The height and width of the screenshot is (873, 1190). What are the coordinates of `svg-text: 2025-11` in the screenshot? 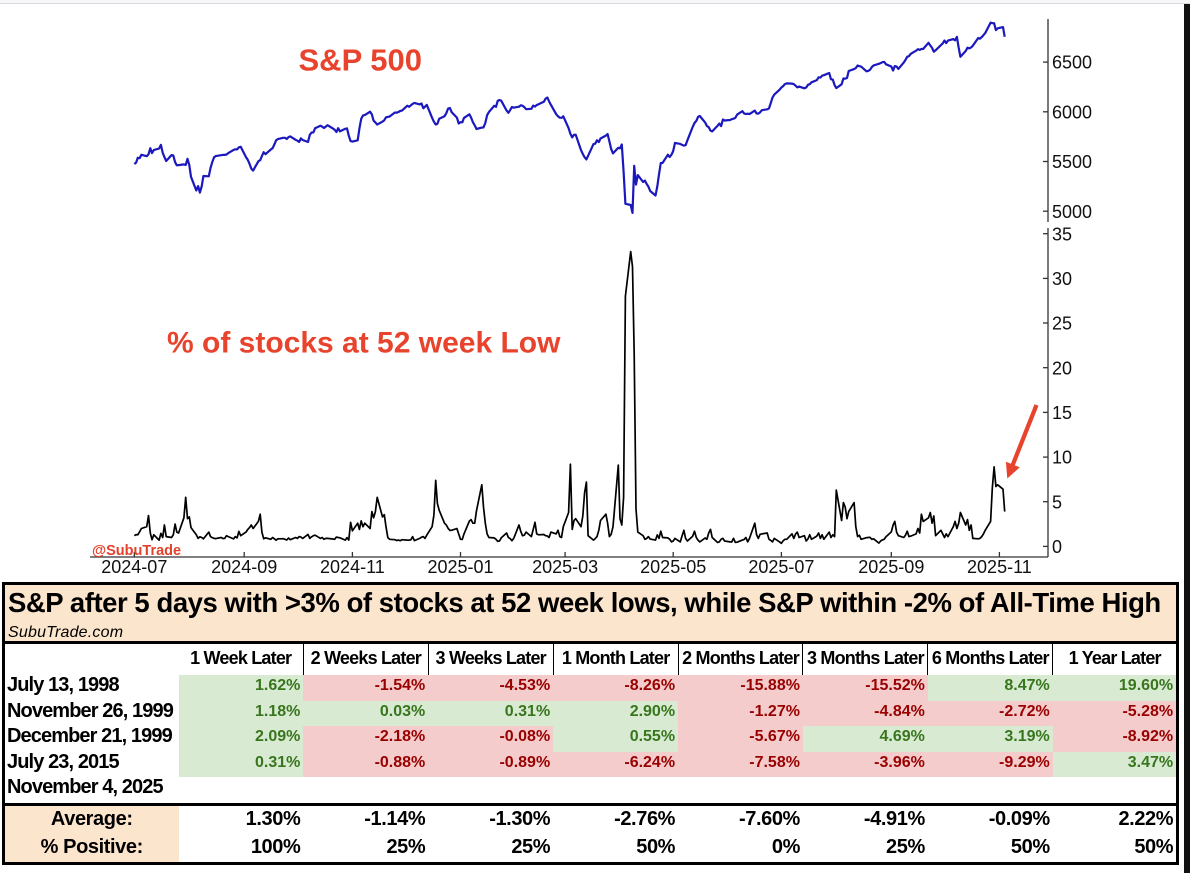 It's located at (999, 567).